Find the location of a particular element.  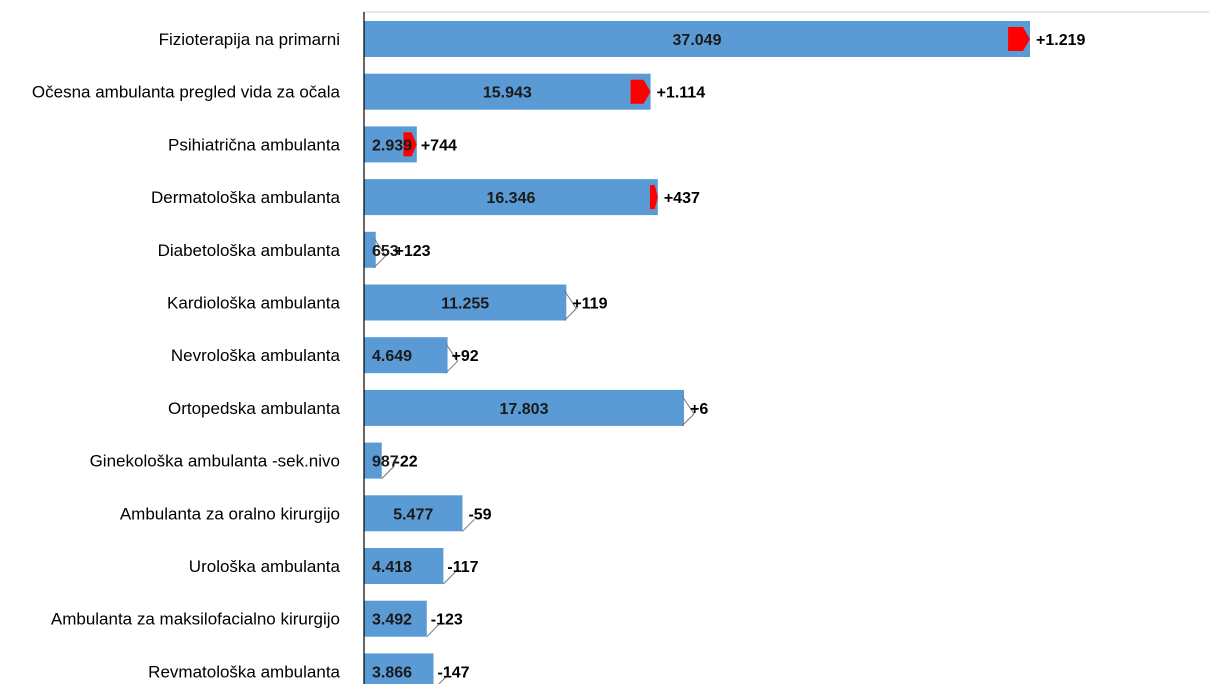

change-label-2: +744 is located at coordinates (439, 145).